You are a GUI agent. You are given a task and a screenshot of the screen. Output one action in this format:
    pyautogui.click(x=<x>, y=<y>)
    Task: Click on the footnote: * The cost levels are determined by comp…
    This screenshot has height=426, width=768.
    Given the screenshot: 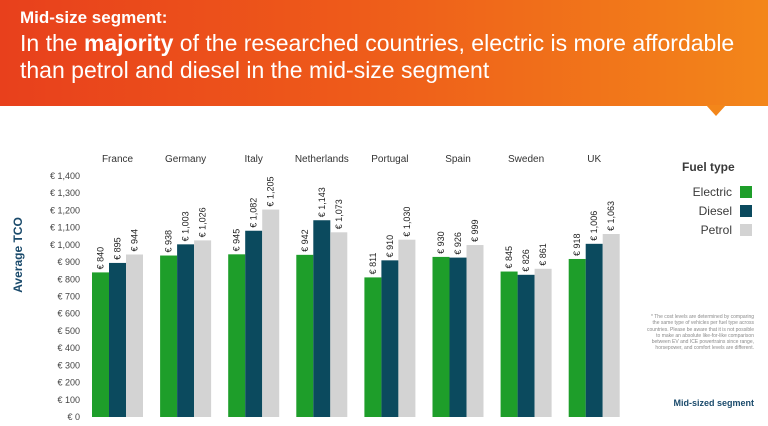 What is the action you would take?
    pyautogui.click(x=700, y=333)
    